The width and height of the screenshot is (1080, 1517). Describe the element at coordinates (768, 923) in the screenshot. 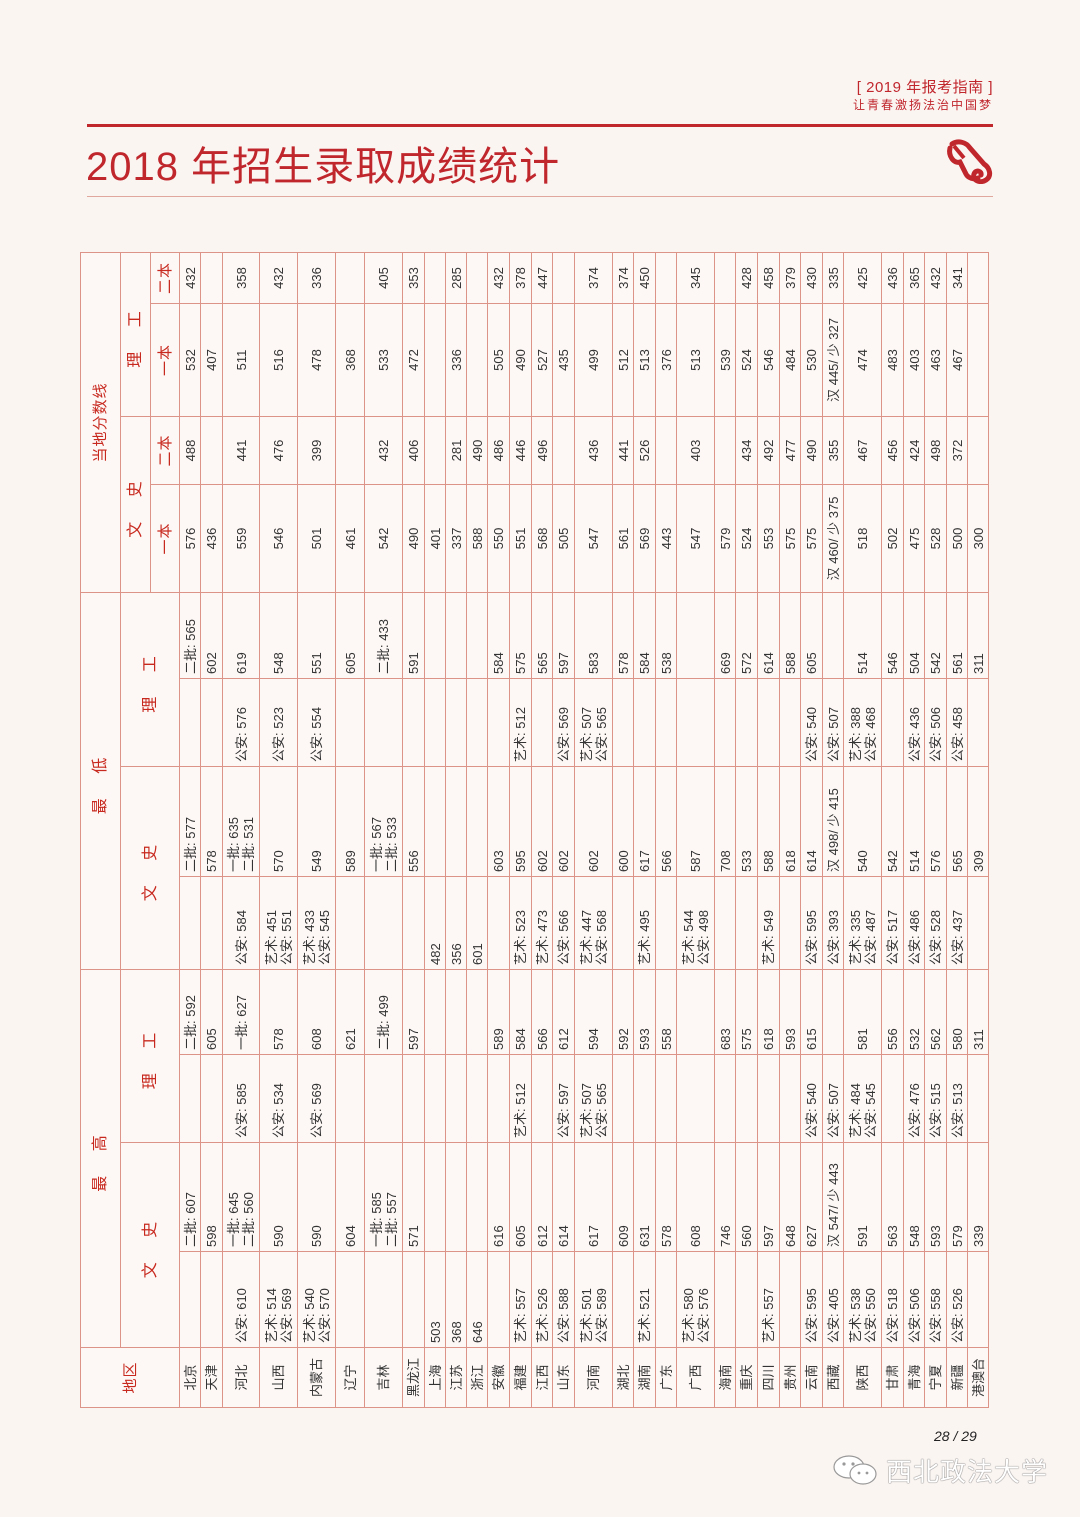

I see `cell-min-wen-special: 艺术: 549` at that location.